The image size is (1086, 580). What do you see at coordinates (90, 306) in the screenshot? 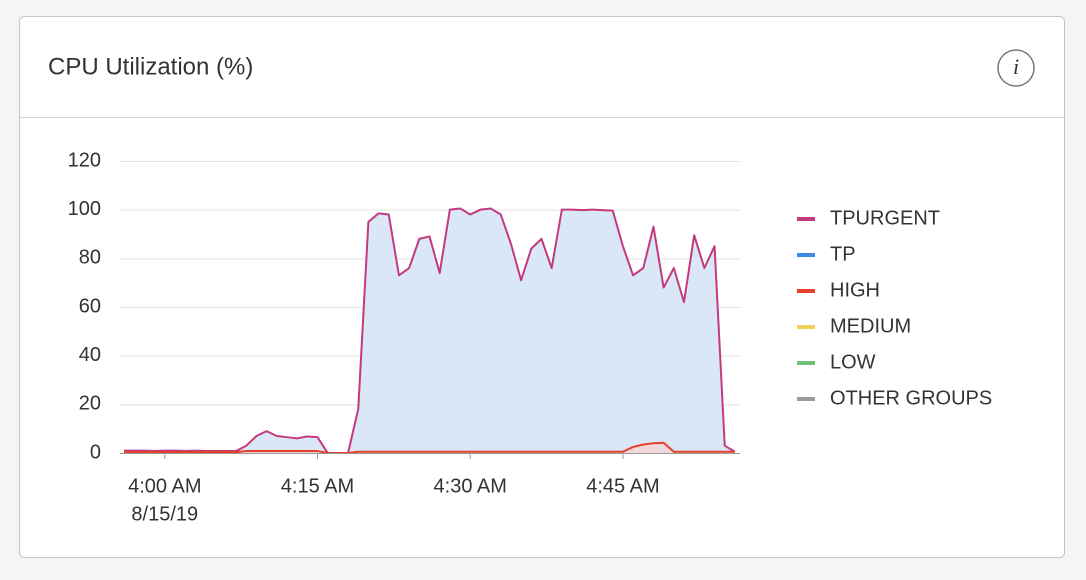
I see `y-tick-label: 60` at bounding box center [90, 306].